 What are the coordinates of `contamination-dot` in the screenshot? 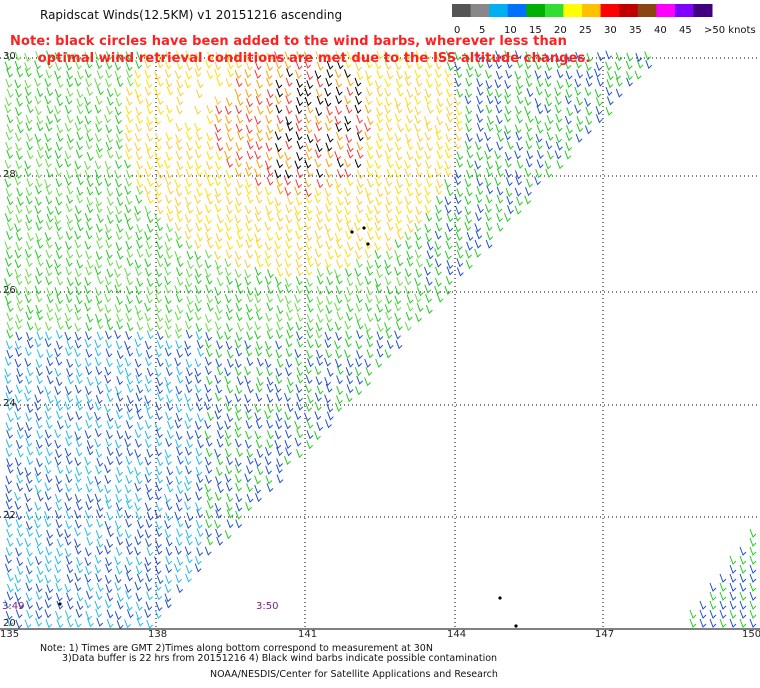 It's located at (60, 604).